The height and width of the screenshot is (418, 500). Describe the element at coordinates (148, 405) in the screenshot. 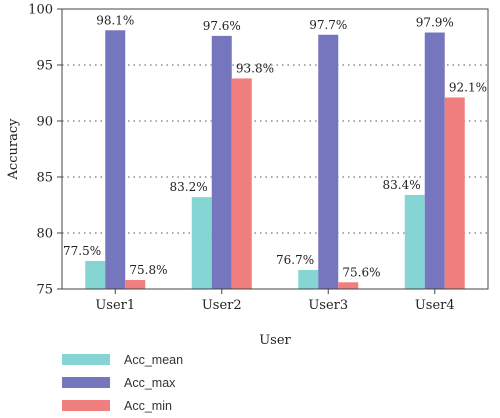

I see `legend-label: Acc_min` at that location.